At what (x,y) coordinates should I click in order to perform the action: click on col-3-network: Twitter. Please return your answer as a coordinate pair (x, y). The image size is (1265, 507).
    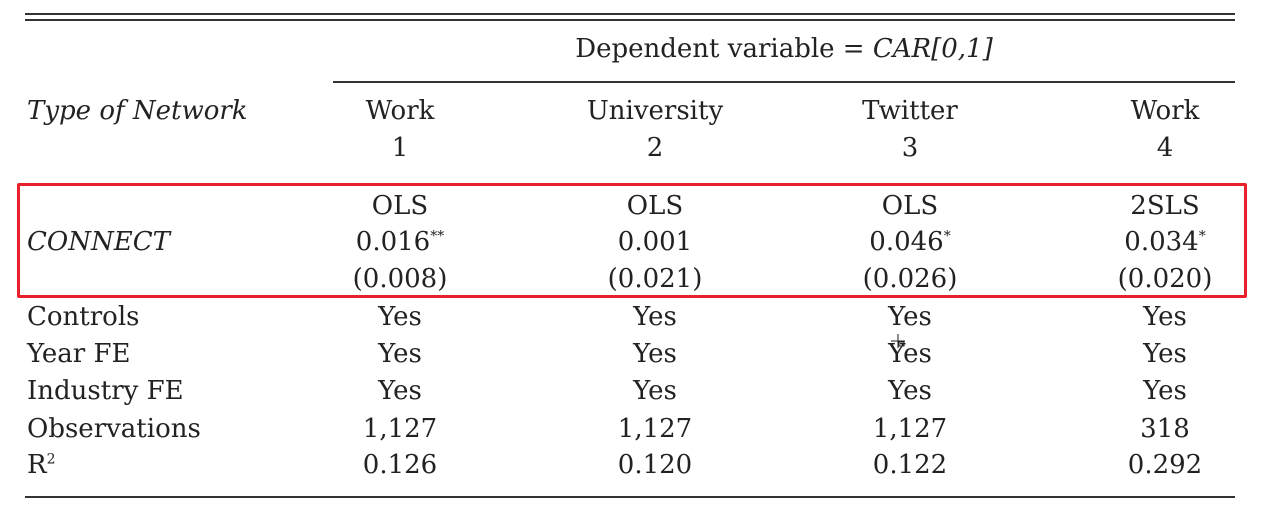
    Looking at the image, I should click on (910, 111).